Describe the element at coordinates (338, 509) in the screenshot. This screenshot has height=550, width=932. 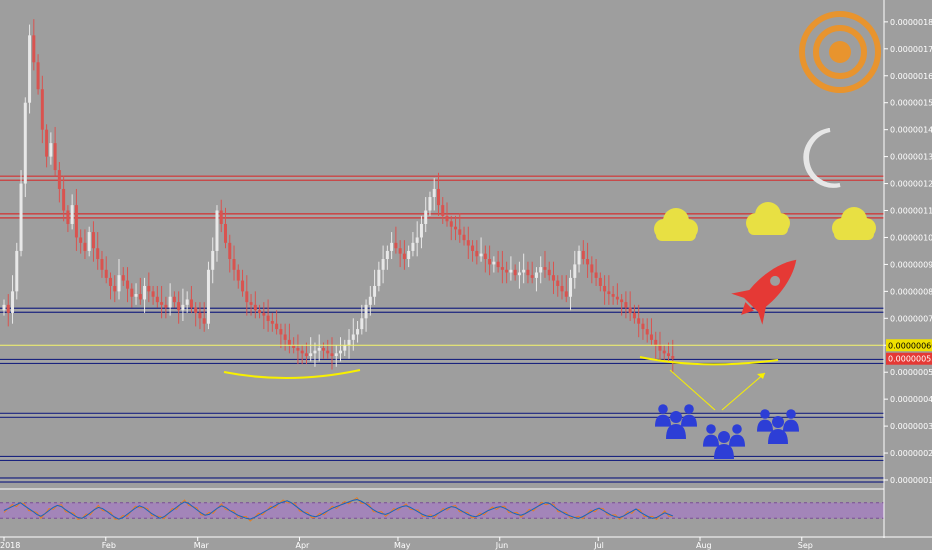
I see `rsi-line` at that location.